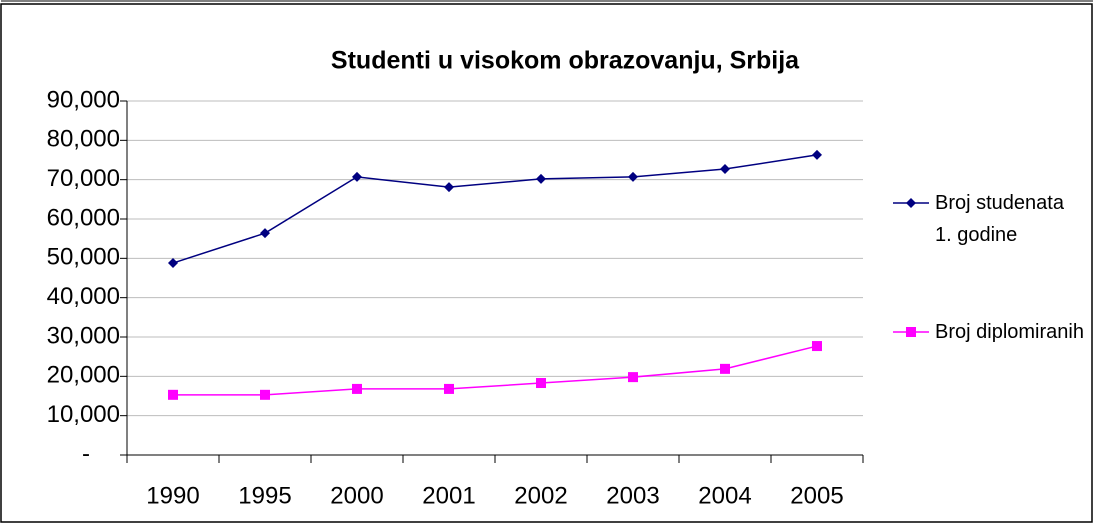 Image resolution: width=1094 pixels, height=523 pixels. I want to click on x-tick-label: 2002, so click(540, 495).